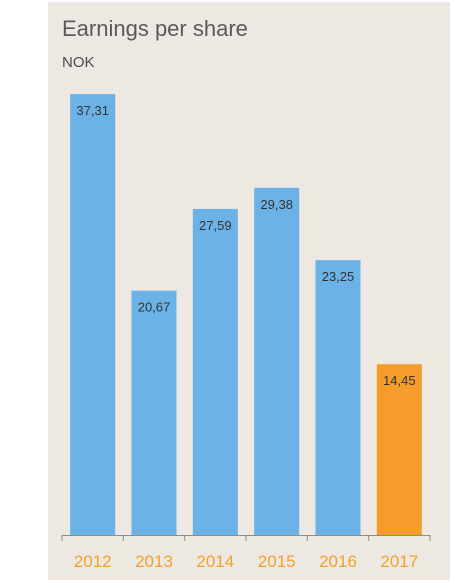 This screenshot has width=476, height=582. Describe the element at coordinates (399, 449) in the screenshot. I see `bar-2017` at that location.